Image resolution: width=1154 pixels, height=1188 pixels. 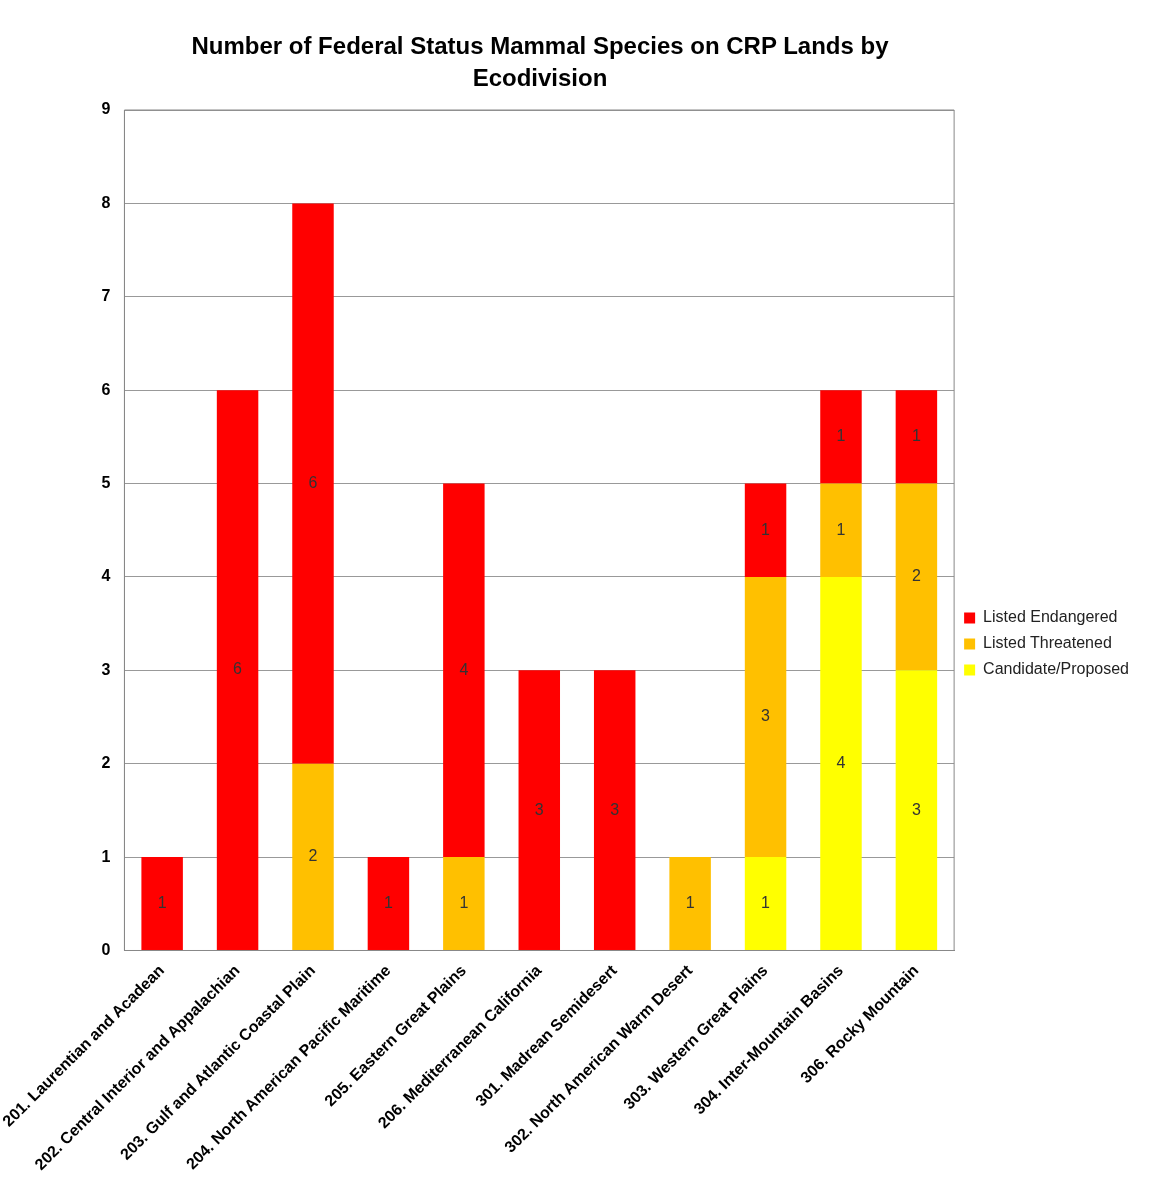 I want to click on chart-title: Number of Federal Status Mammal Species on CRP Lands by Ecodivision, so click(x=540, y=62).